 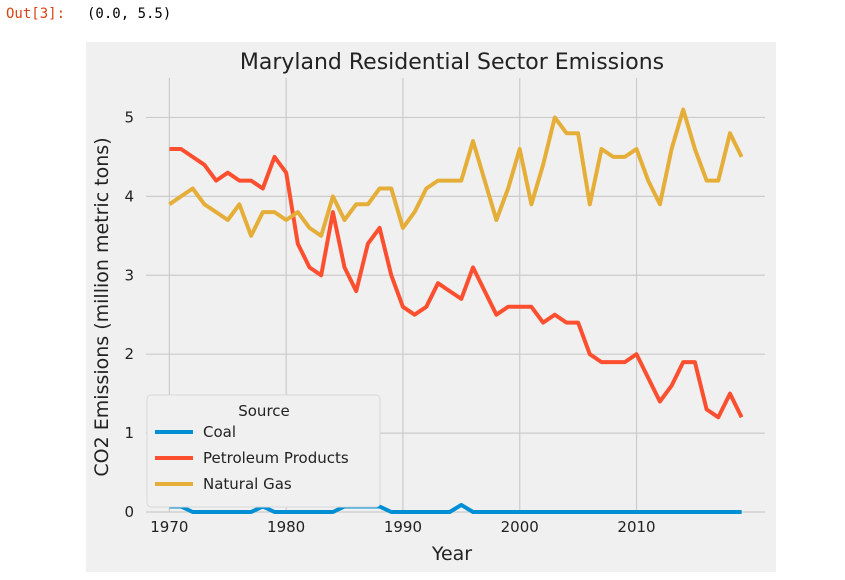 I want to click on chart-title: Maryland Residential Sector Emissions, so click(x=452, y=62).